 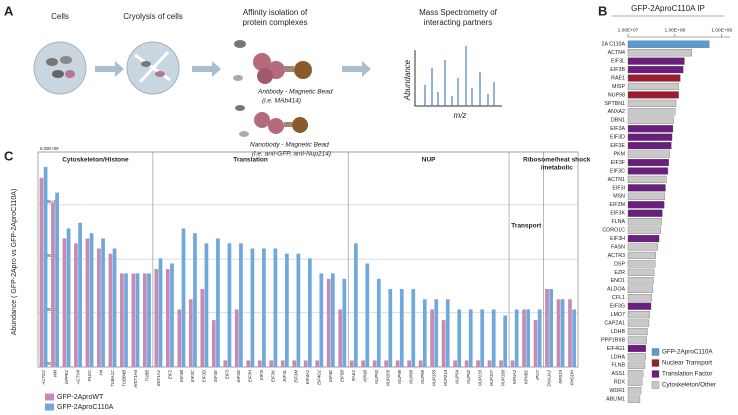 What do you see at coordinates (238, 375) in the screenshot?
I see `x-tick-label: EIF3G` at bounding box center [238, 375].